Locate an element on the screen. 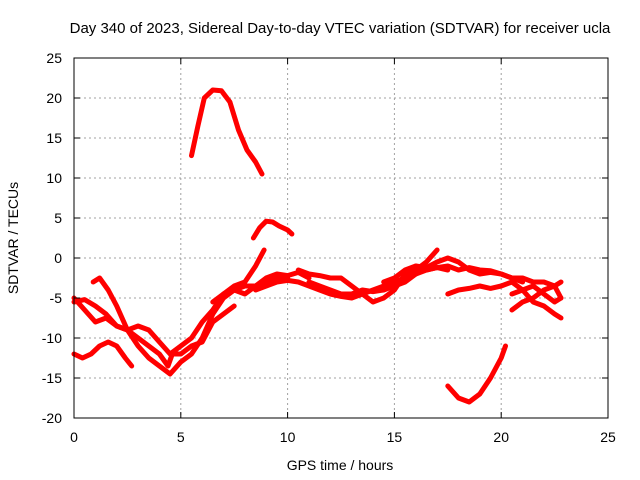  y-axis-label: SDTVAR / TECUs is located at coordinates (13, 238).